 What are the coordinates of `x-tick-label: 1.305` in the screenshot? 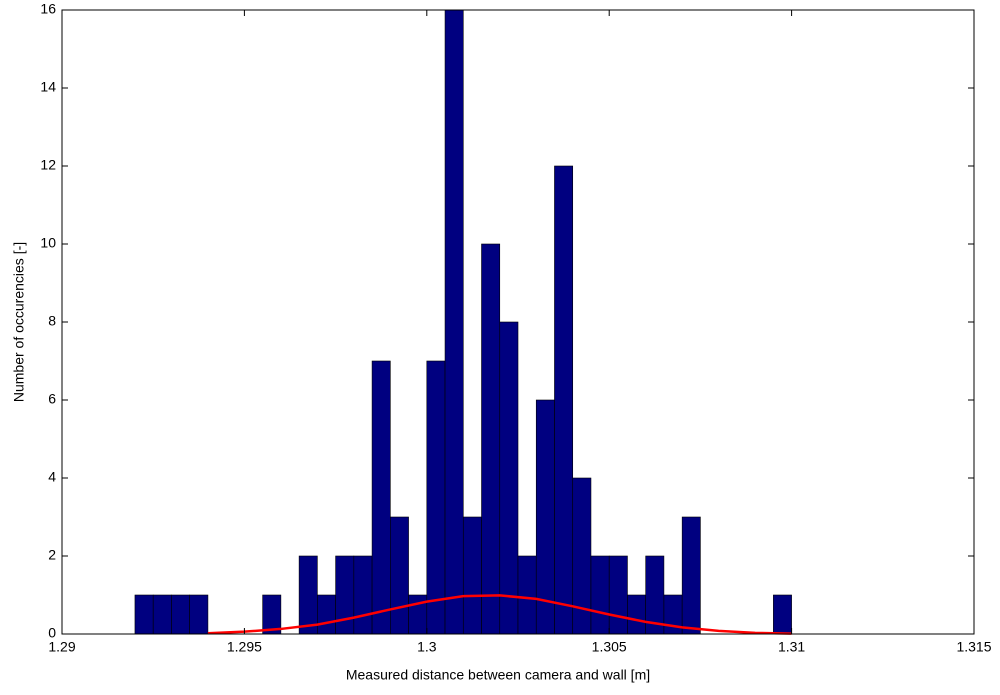 It's located at (609, 647).